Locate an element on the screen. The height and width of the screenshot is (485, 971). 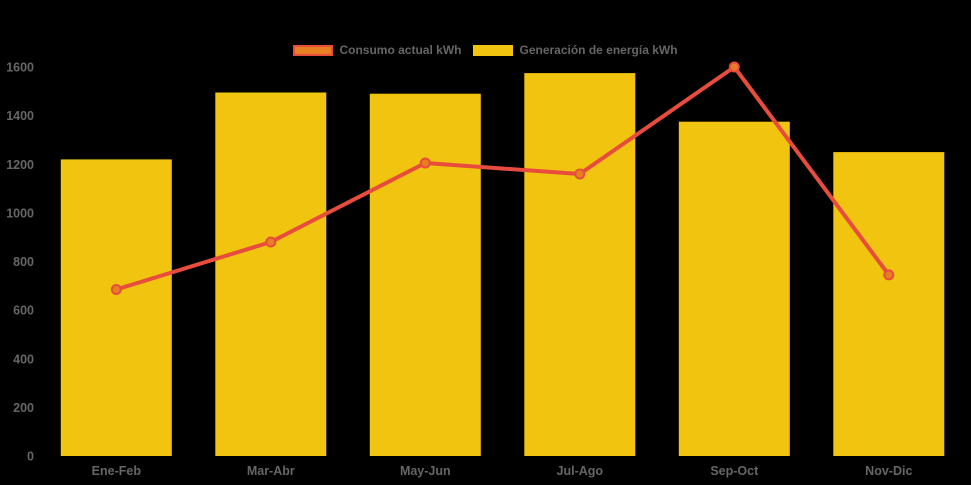
bar-mar-abr is located at coordinates (271, 274).